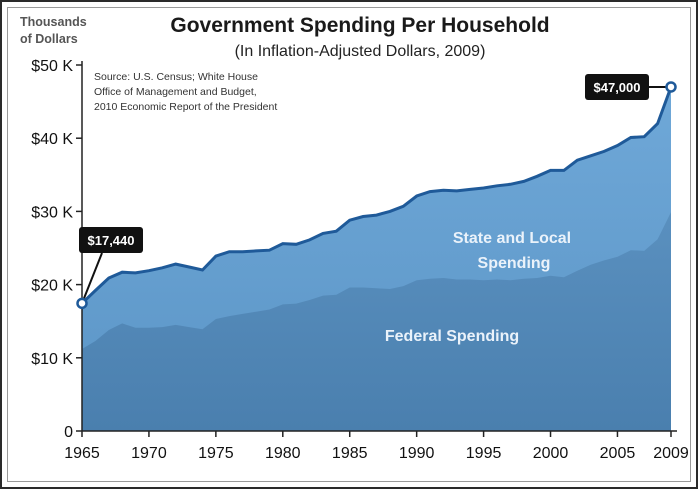 This screenshot has height=491, width=698. Describe the element at coordinates (111, 240) in the screenshot. I see `callout-start-label: $17,440` at that location.